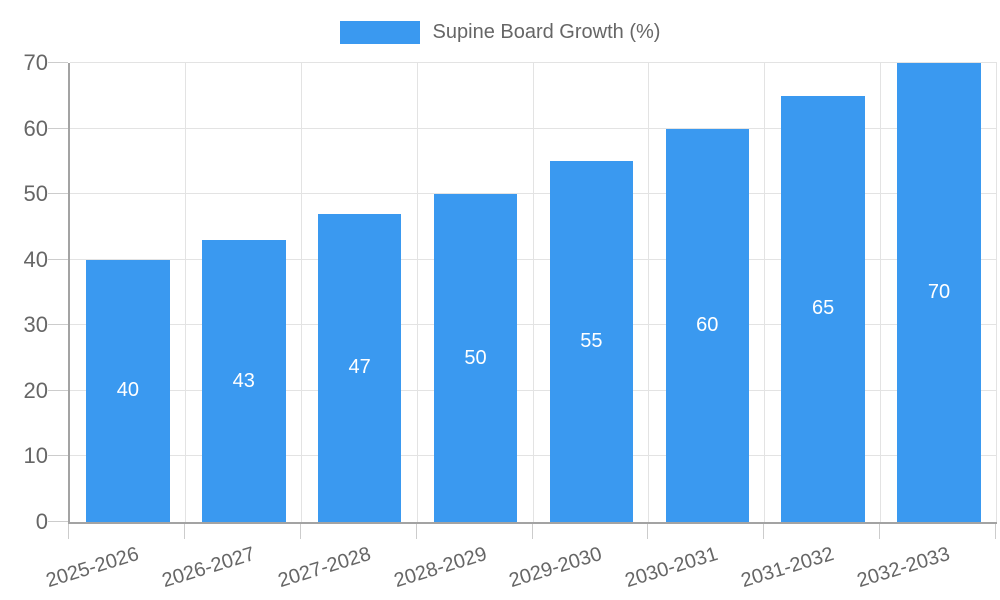  What do you see at coordinates (903, 568) in the screenshot?
I see `x-axis-tick-label: 2032-2033` at bounding box center [903, 568].